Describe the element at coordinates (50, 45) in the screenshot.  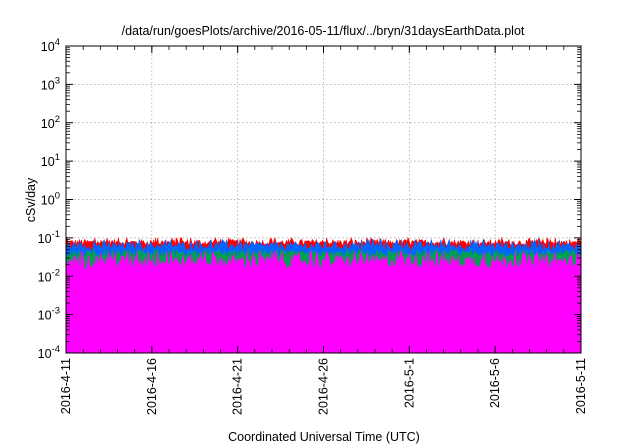
I see `y-tick-label: 10⁴` at that location.